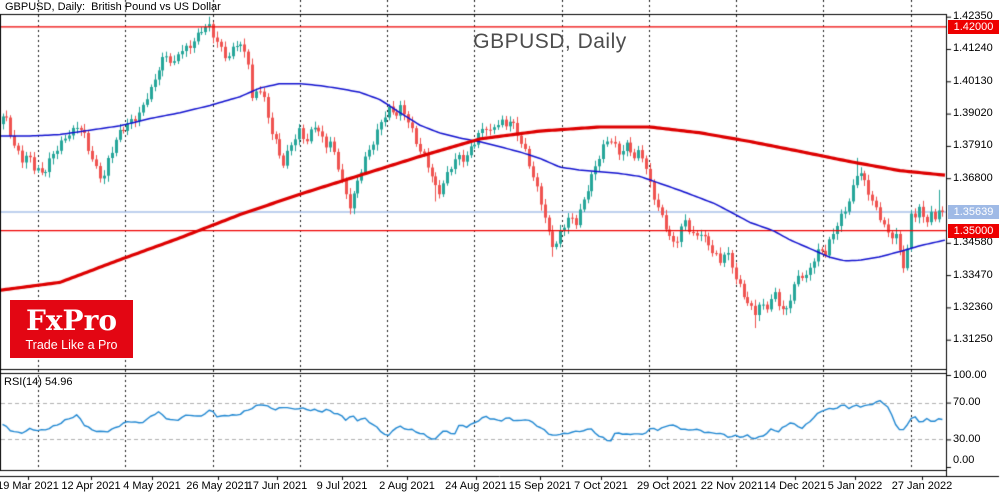  I want to click on rsi-tick-label: 70.00, so click(967, 402).